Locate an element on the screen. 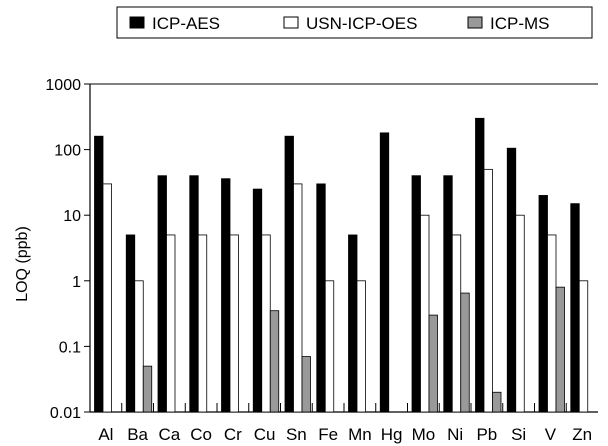 The width and height of the screenshot is (608, 446). x-tick-label-ca: Ca is located at coordinates (170, 434).